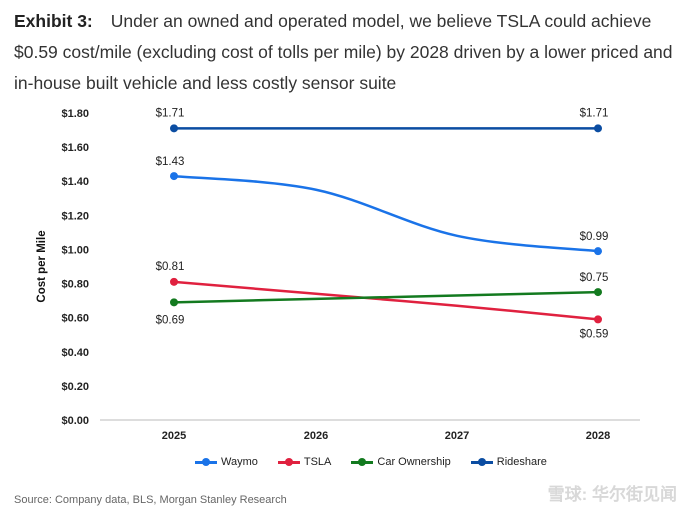 The height and width of the screenshot is (512, 687). What do you see at coordinates (53, 21) in the screenshot?
I see `exhibit-label: Exhibit 3:` at bounding box center [53, 21].